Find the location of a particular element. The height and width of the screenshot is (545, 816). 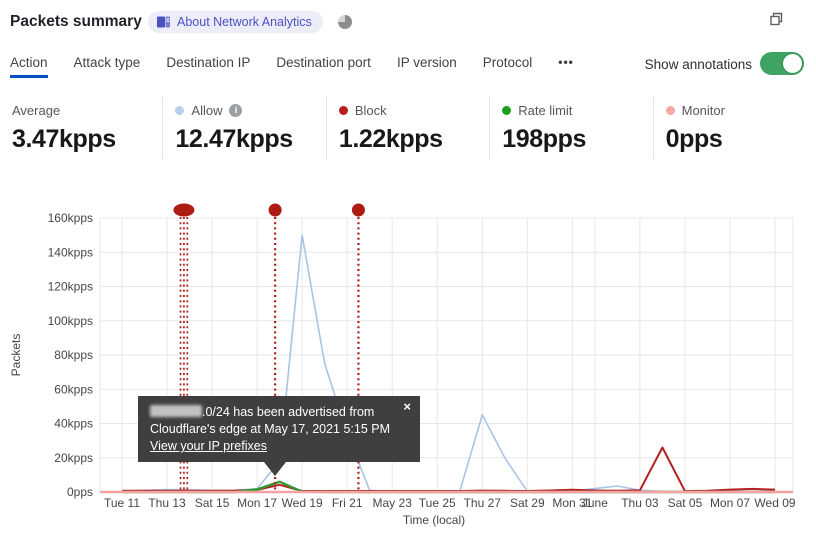

y-tick-label: 80kpps is located at coordinates (73, 355).